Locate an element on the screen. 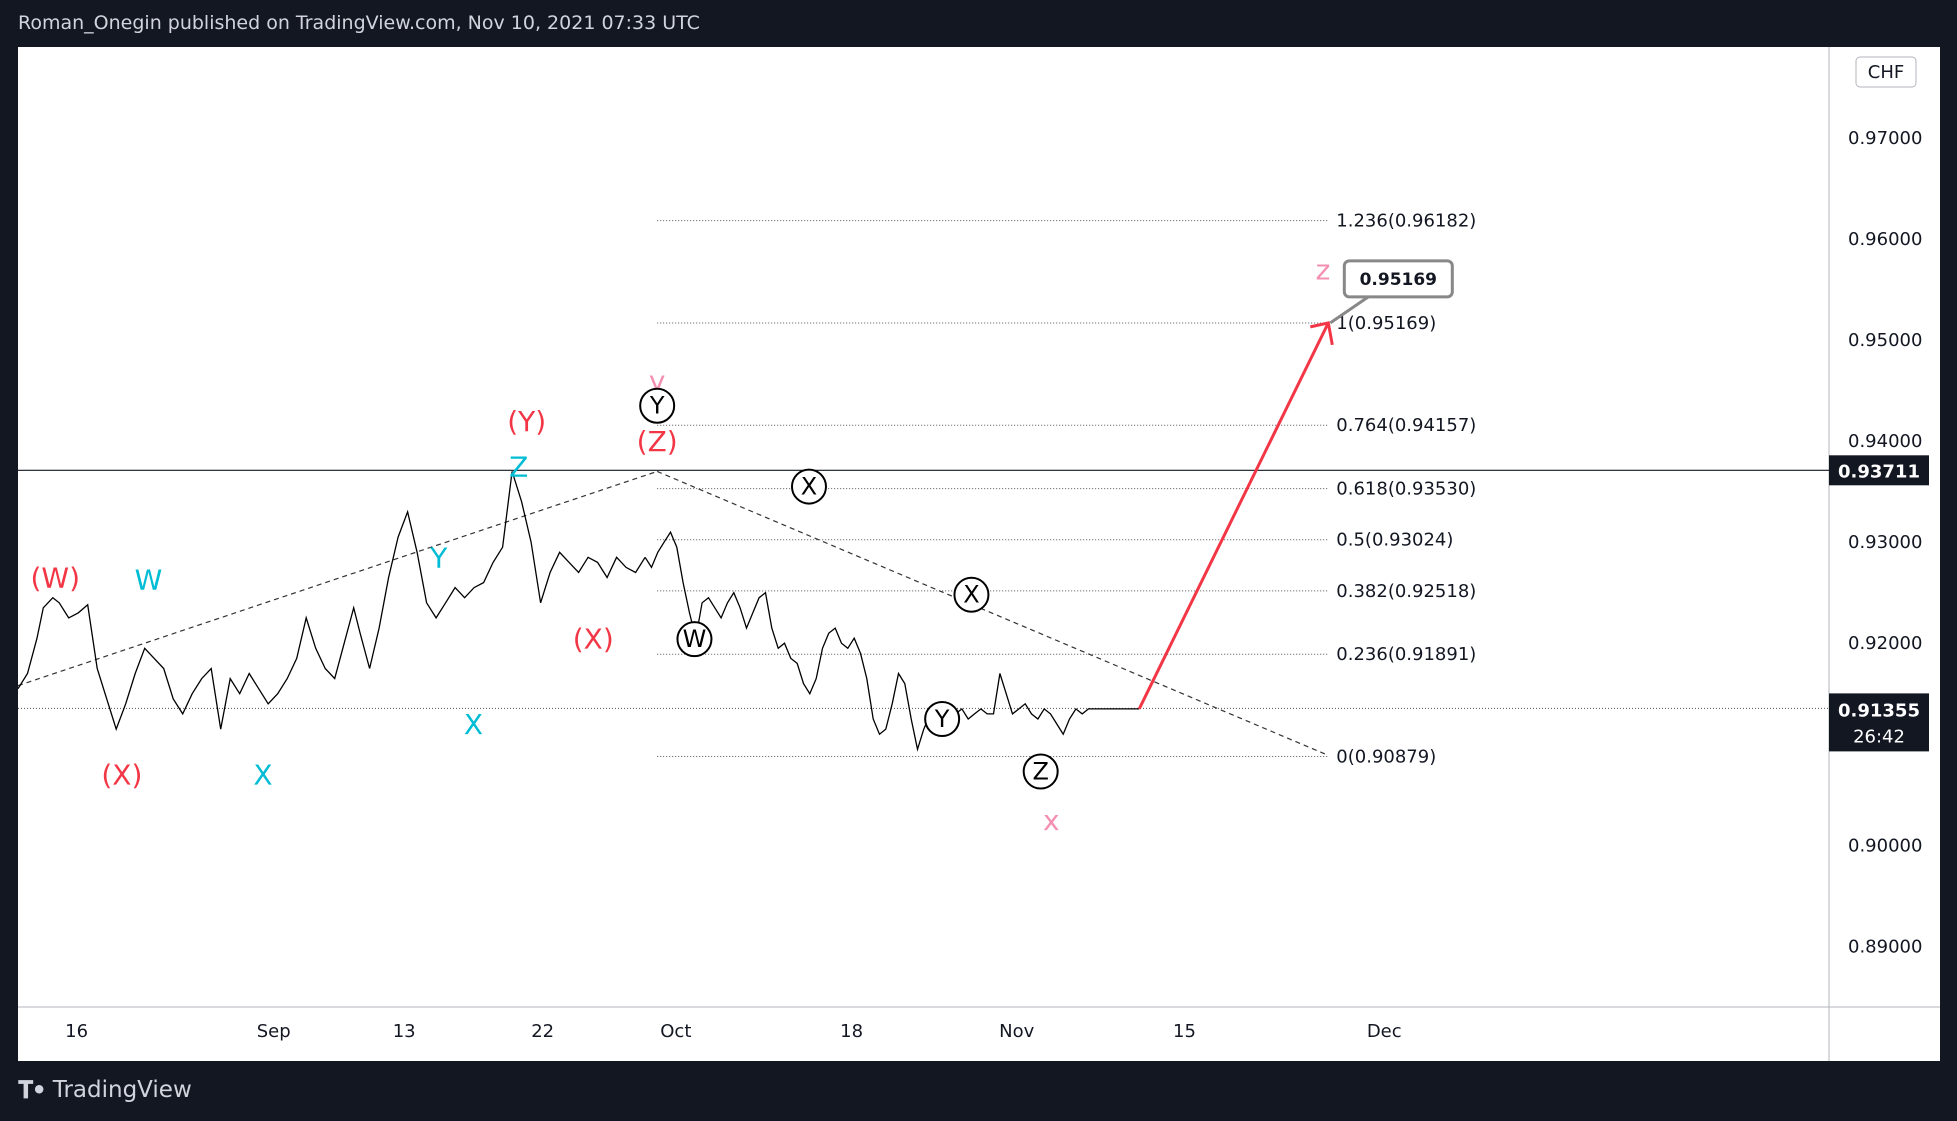  falling-trendline is located at coordinates (992, 613).